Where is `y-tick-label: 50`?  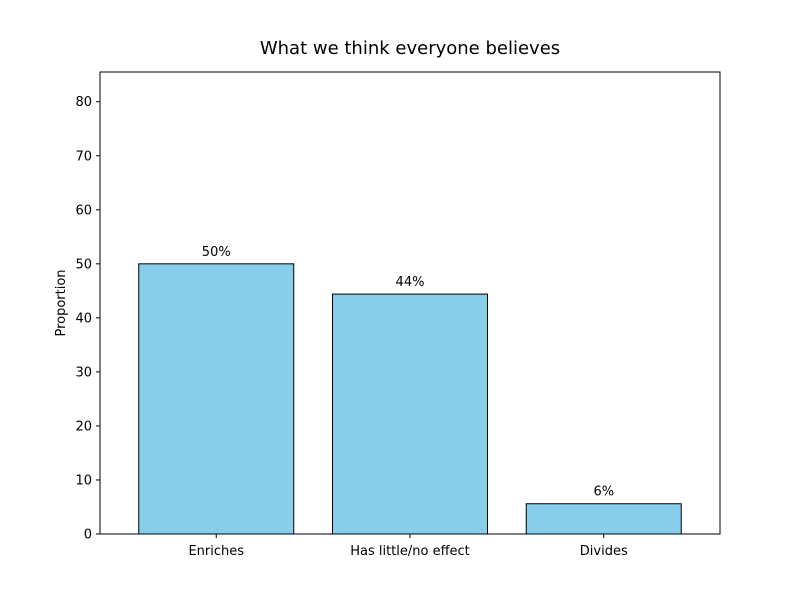 y-tick-label: 50 is located at coordinates (83, 264).